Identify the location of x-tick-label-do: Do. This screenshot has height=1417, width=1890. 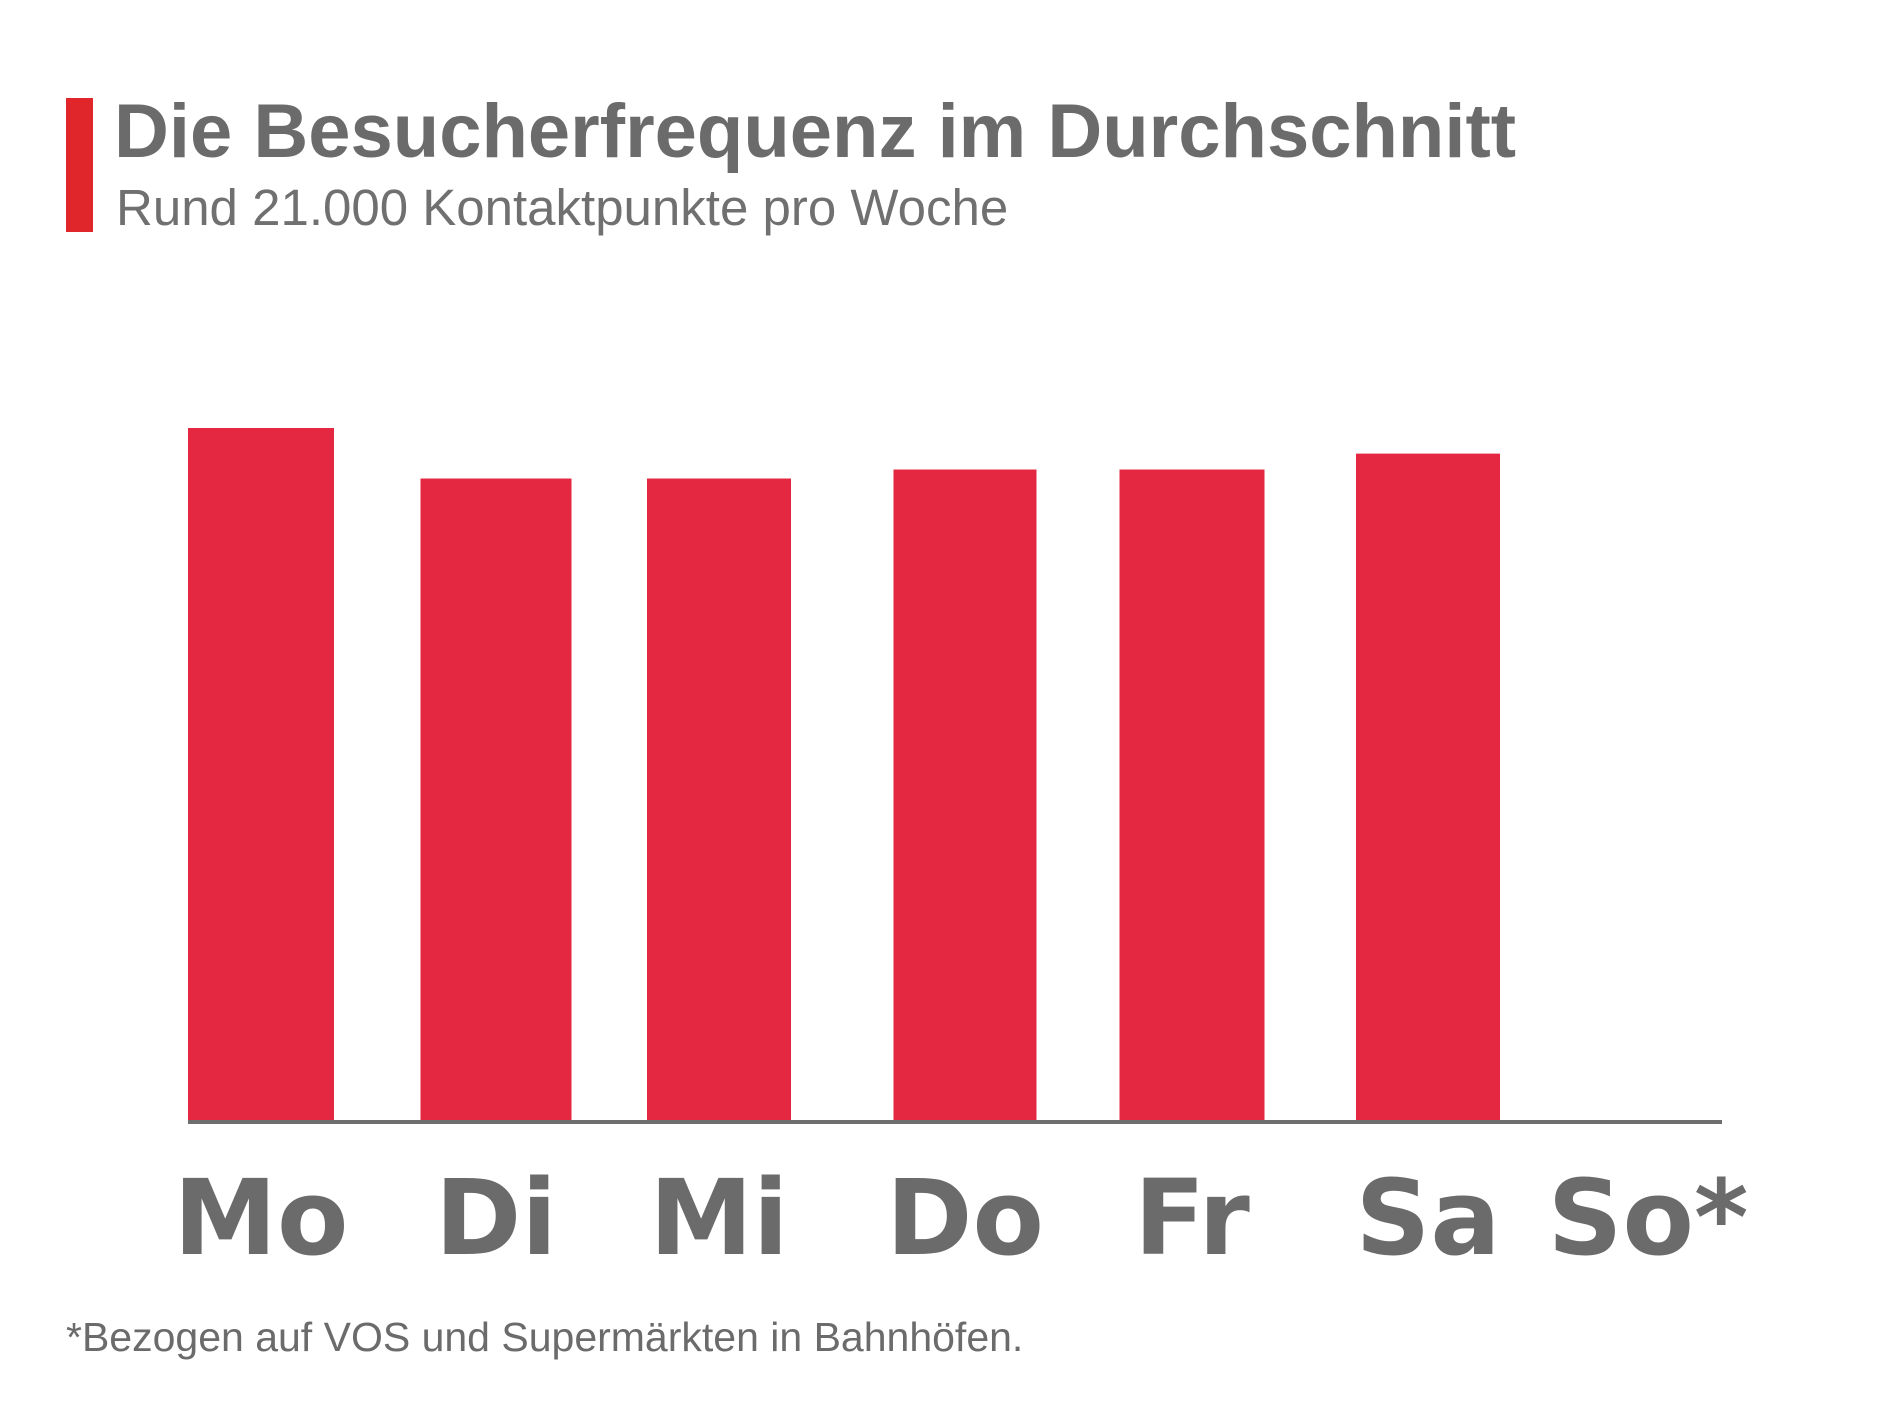
(965, 1218).